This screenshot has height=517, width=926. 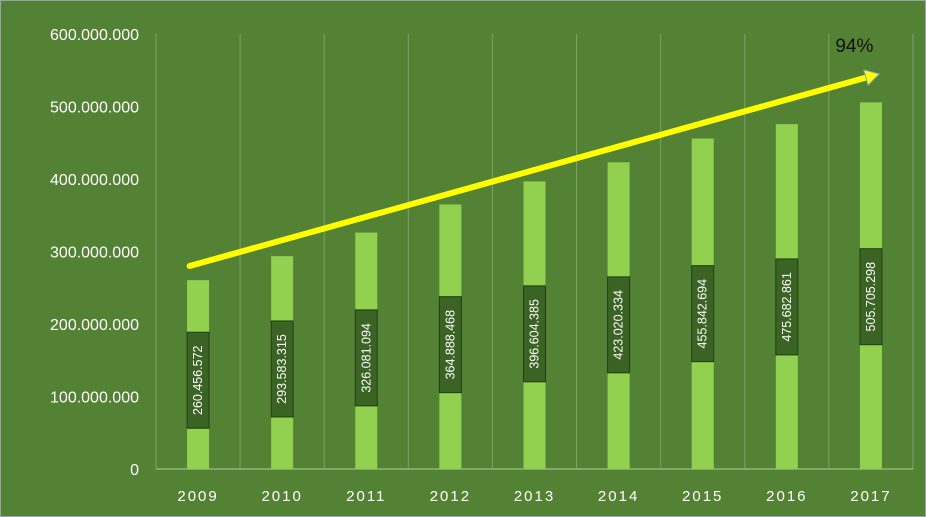 What do you see at coordinates (450, 496) in the screenshot?
I see `x-tick-label: 2012` at bounding box center [450, 496].